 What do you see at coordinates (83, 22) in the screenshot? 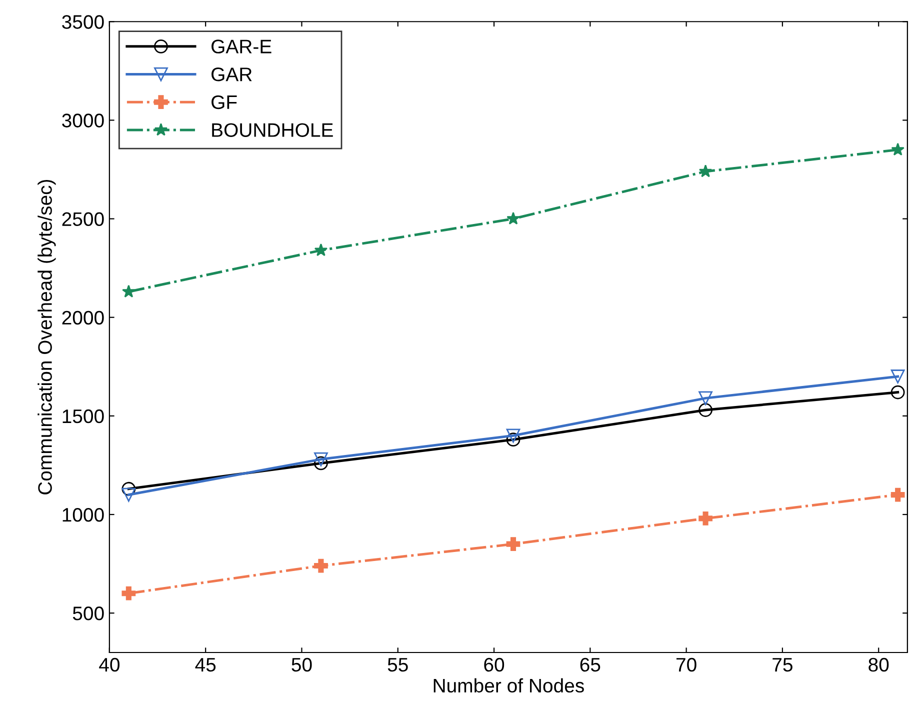
I see `y-tick-label: 3500` at bounding box center [83, 22].